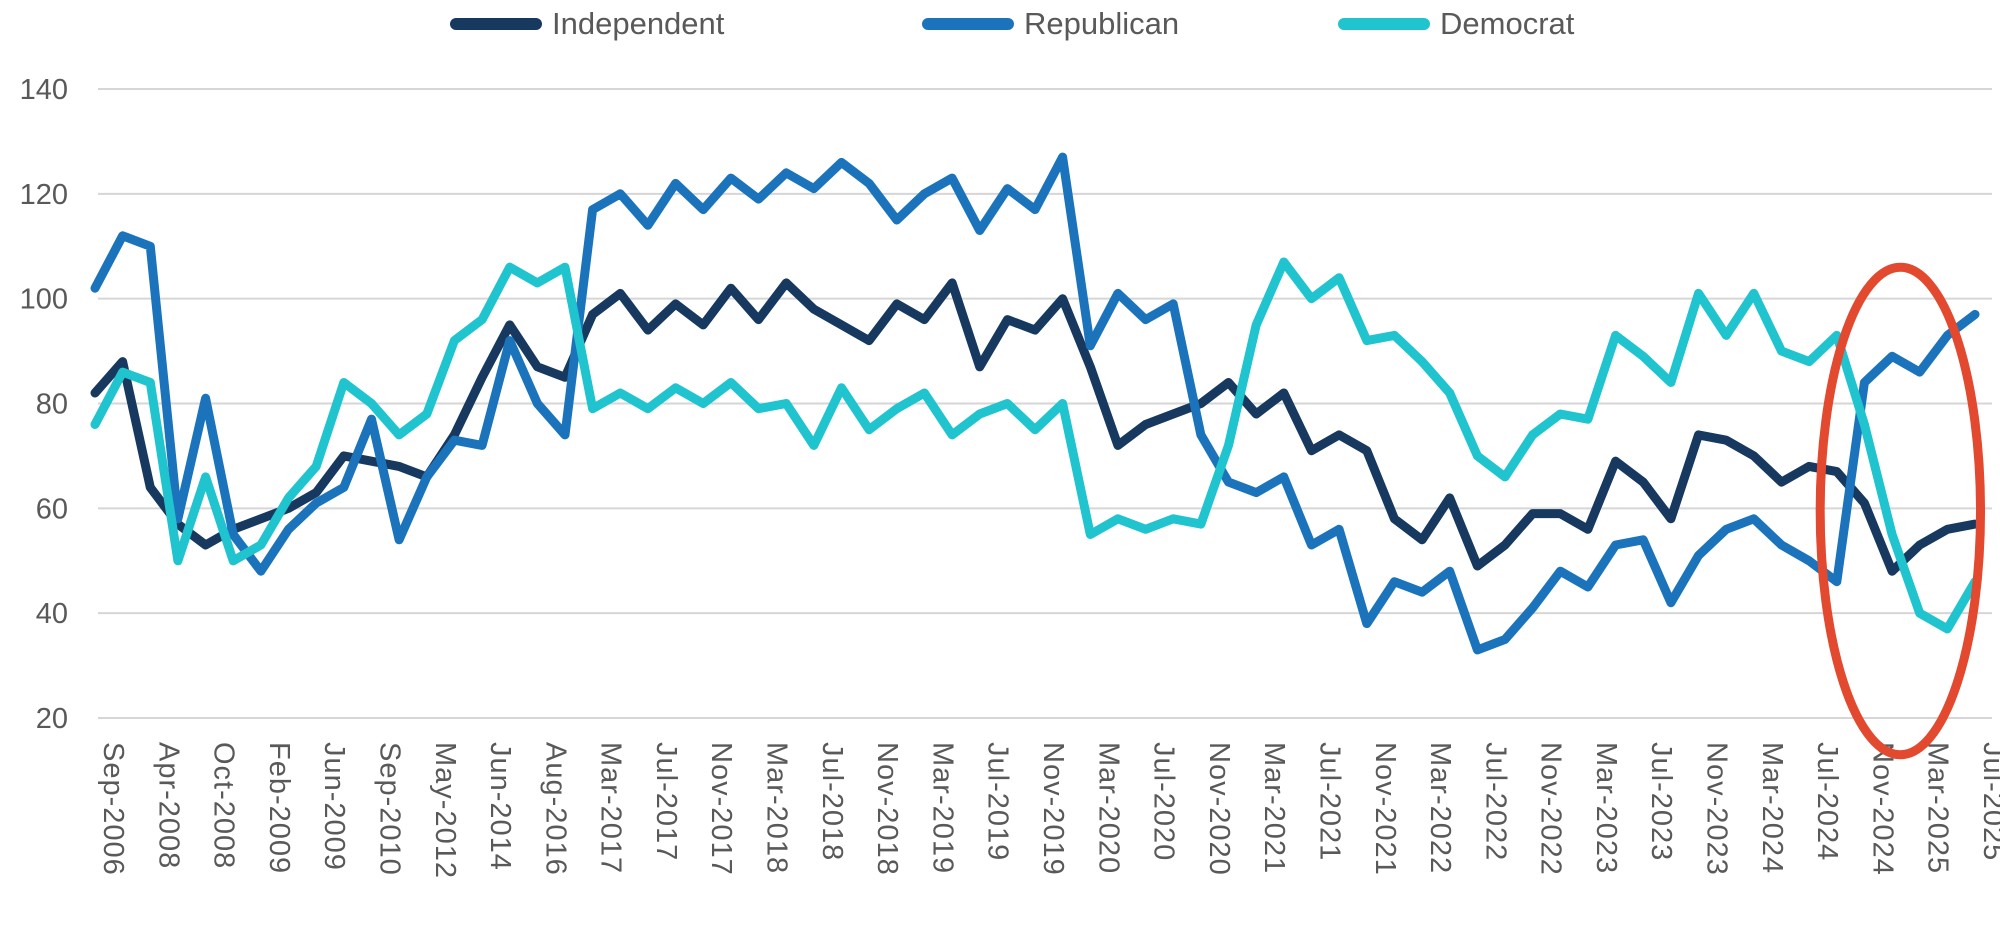 This screenshot has width=2000, height=936. I want to click on x-axis-tick-label: Nov-2023, so click(1717, 809).